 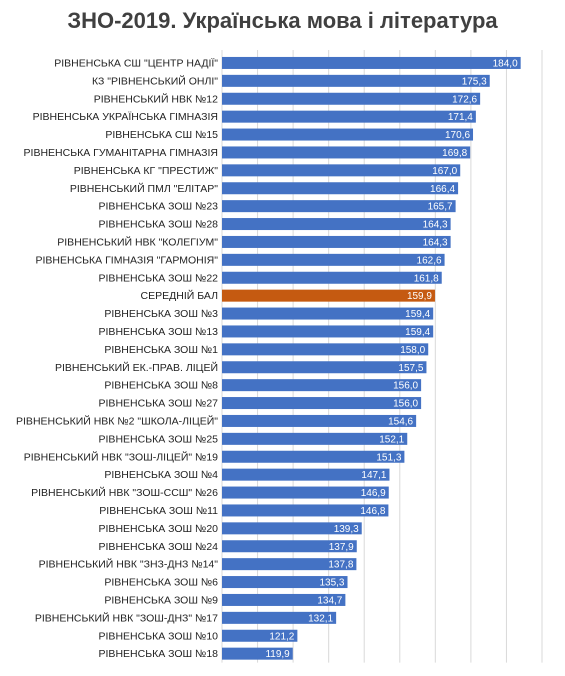 What do you see at coordinates (159, 225) in the screenshot?
I see `category-label: РІВНЕНСЬКА ЗОШ №28` at bounding box center [159, 225].